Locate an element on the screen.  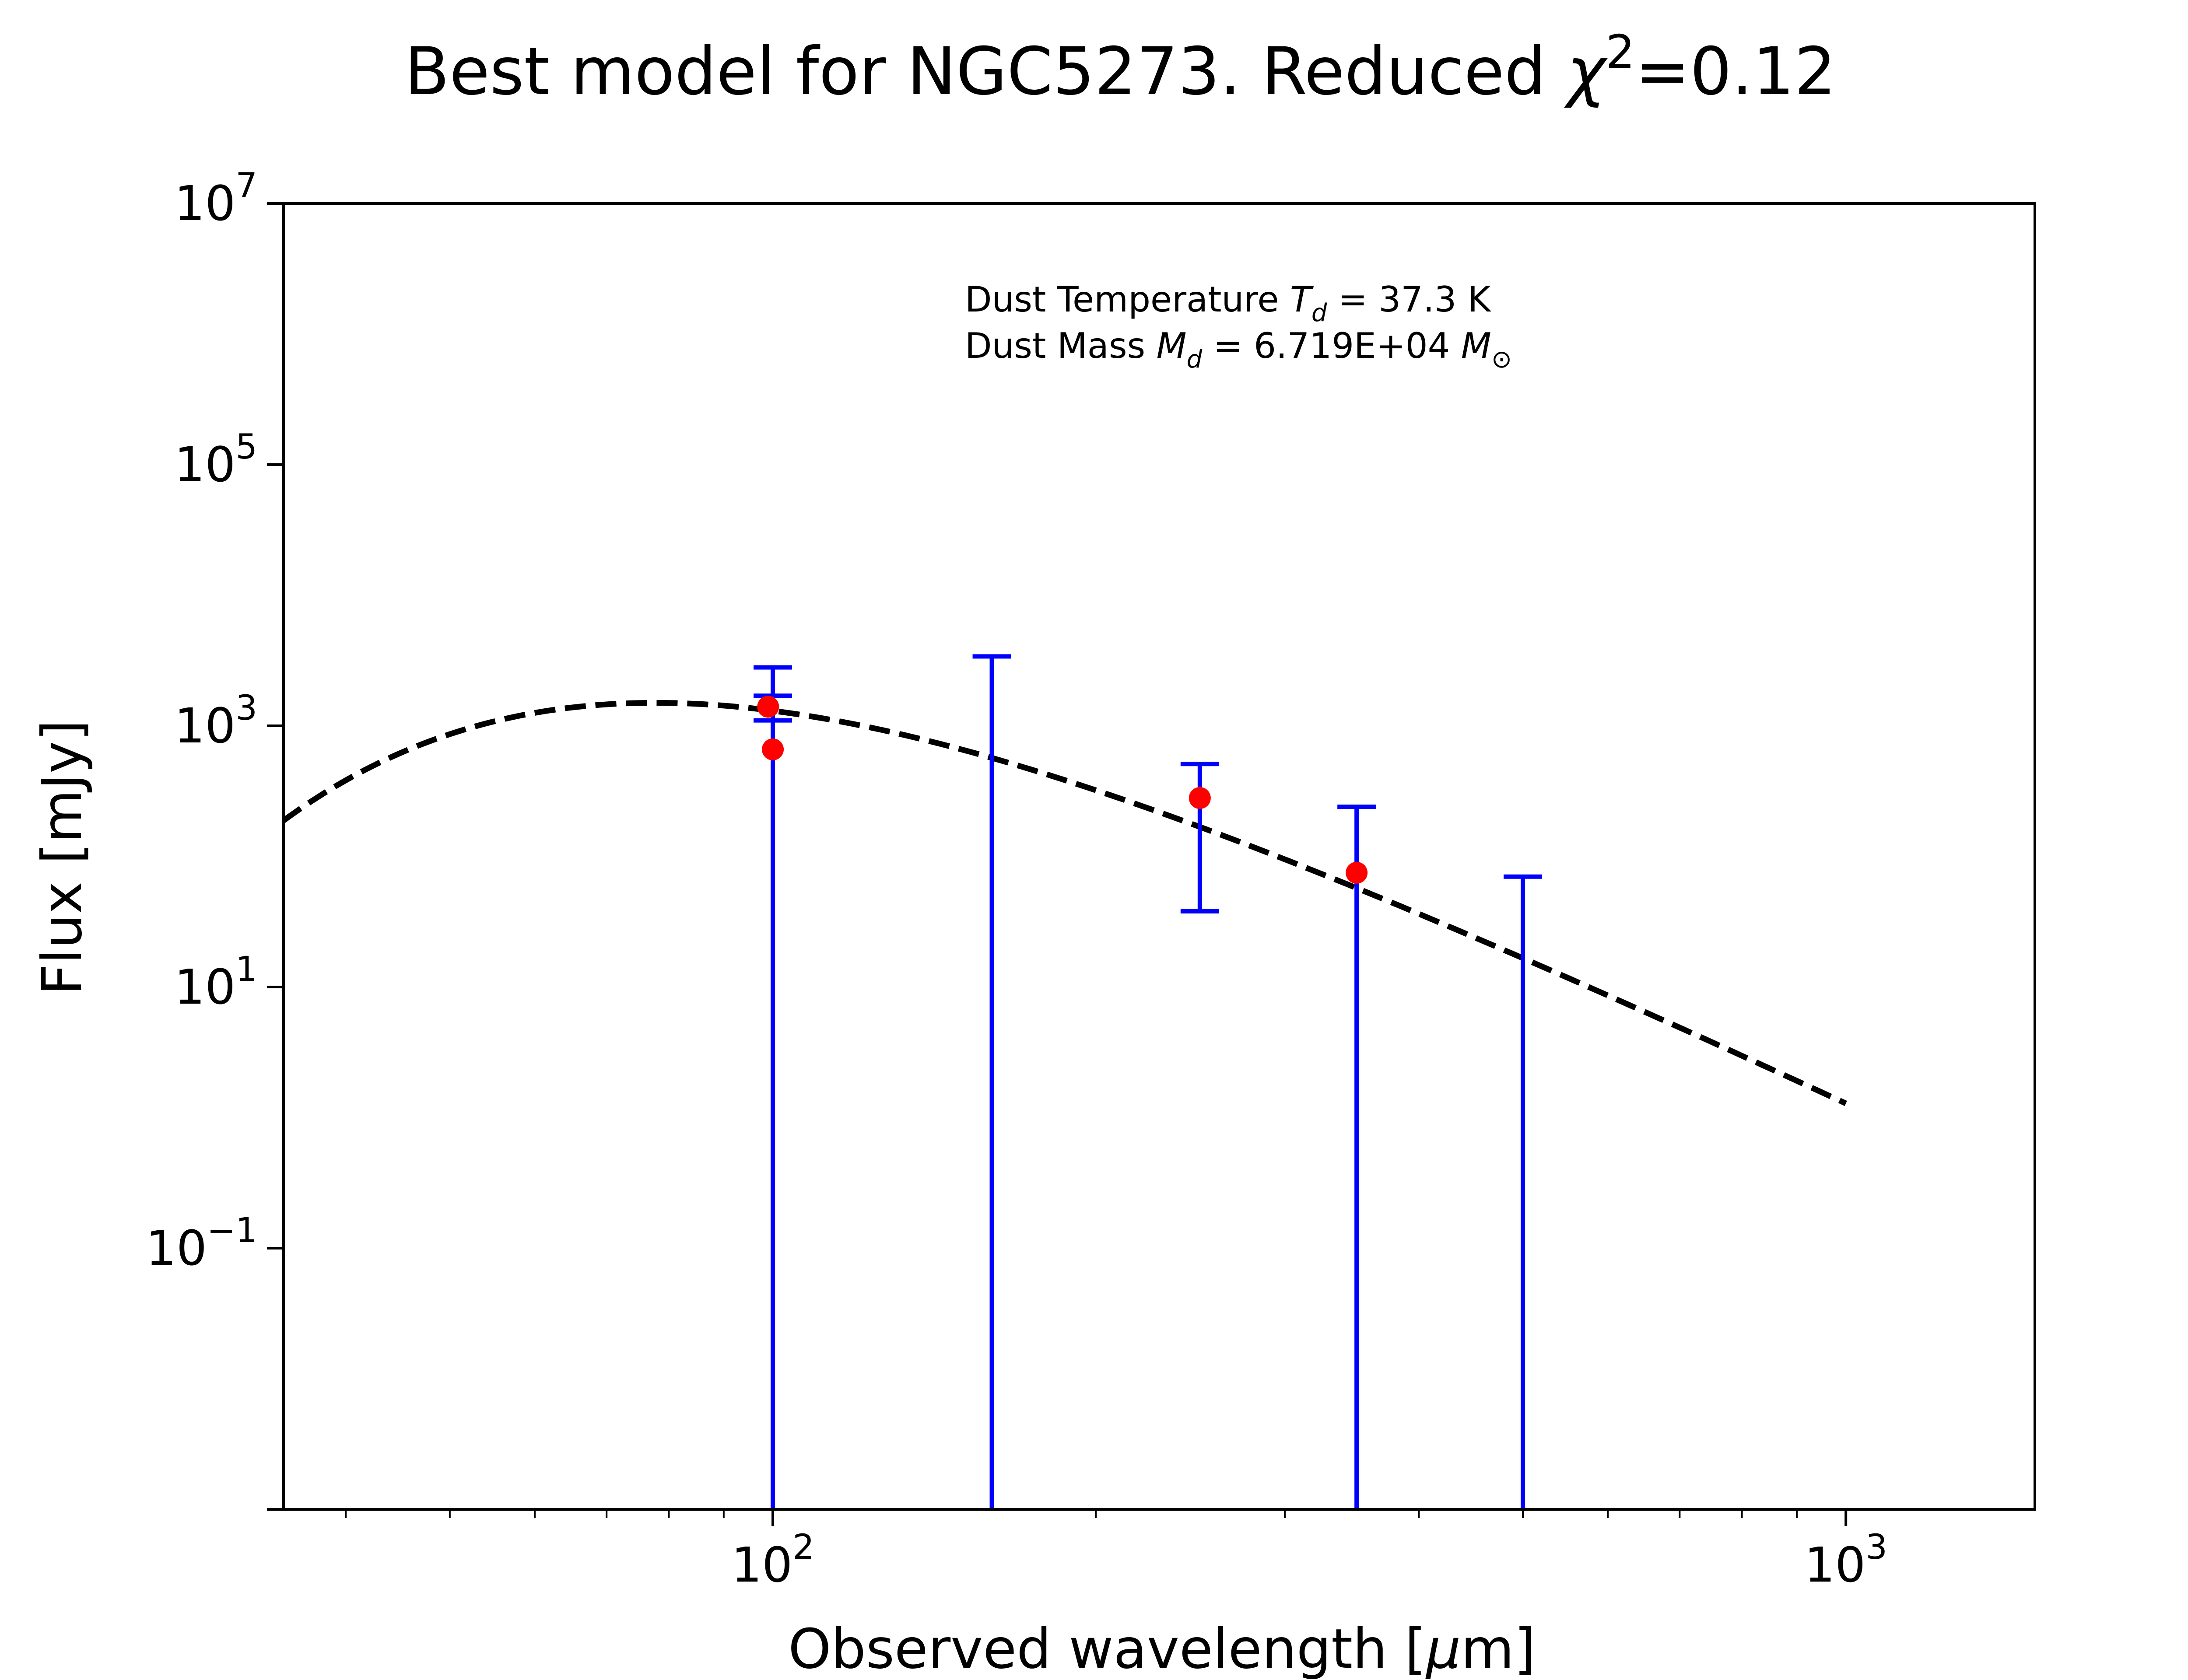
y-tick-label-4: 10⁵ is located at coordinates (215, 460).